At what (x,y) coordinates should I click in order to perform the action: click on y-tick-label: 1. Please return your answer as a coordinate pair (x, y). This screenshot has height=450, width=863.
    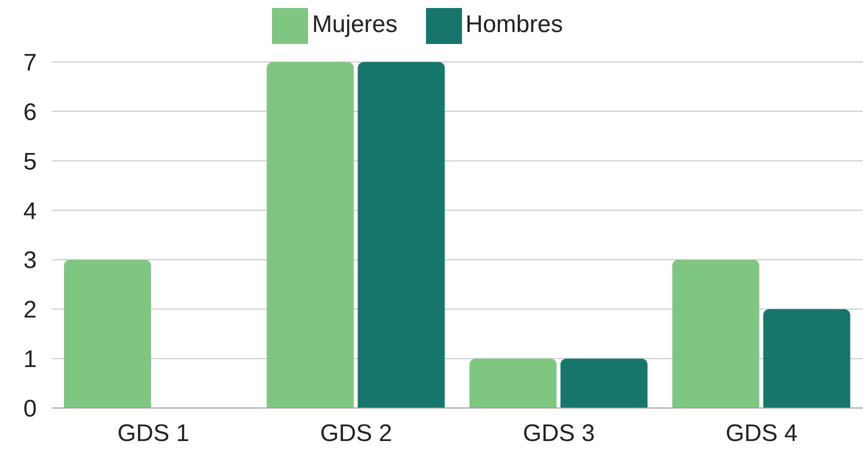
    Looking at the image, I should click on (30, 360).